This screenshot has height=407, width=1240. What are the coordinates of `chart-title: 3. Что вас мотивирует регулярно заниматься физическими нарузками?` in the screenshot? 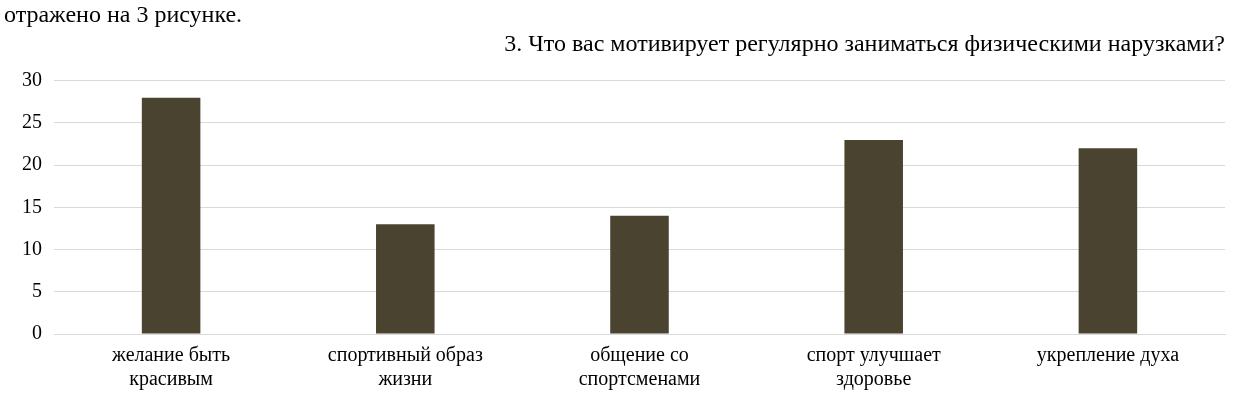 It's located at (864, 42).